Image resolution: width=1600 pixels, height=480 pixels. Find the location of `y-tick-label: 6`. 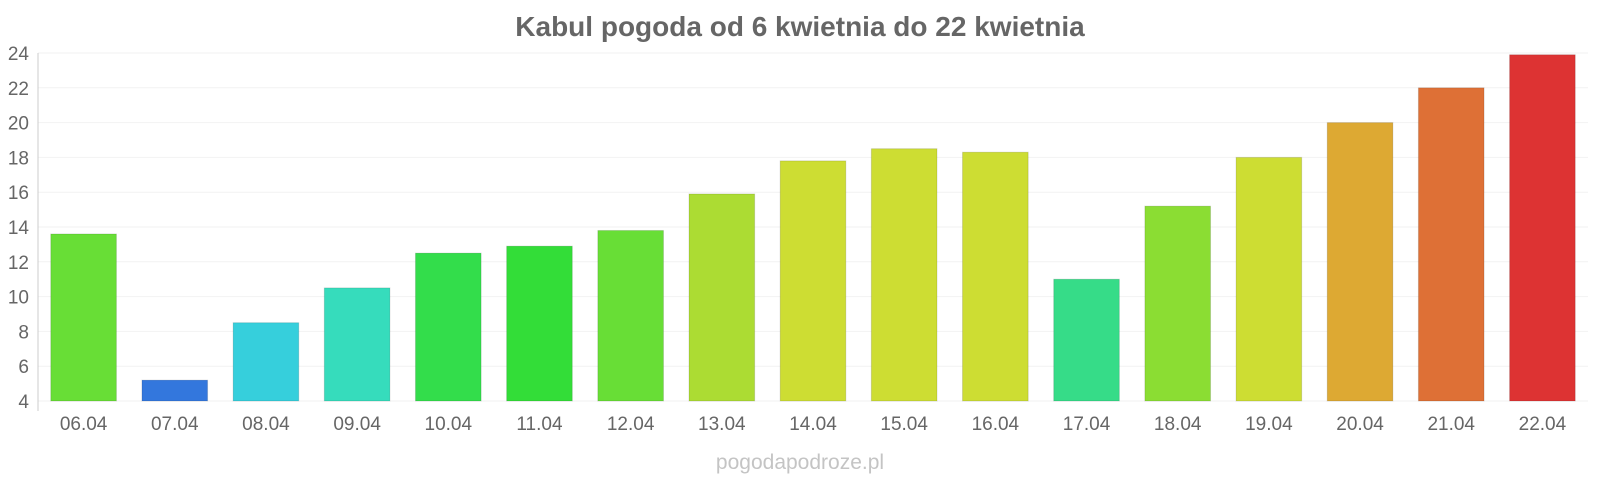

y-tick-label: 6 is located at coordinates (23, 367).